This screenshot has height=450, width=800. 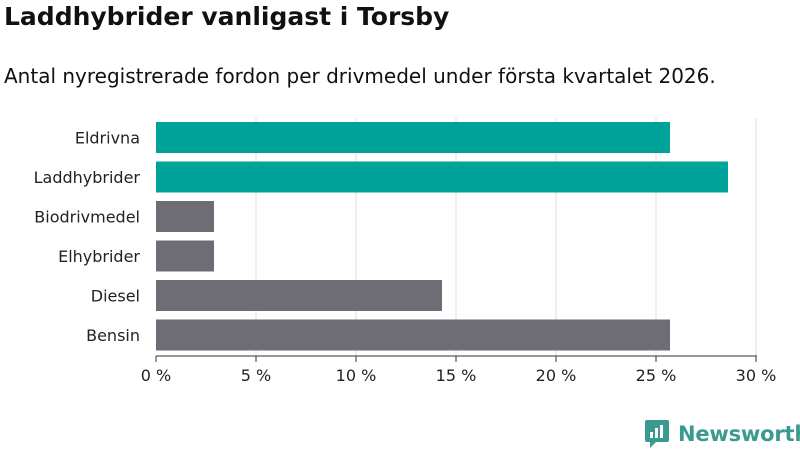 What do you see at coordinates (356, 375) in the screenshot?
I see `x-tick-label: 10 %` at bounding box center [356, 375].